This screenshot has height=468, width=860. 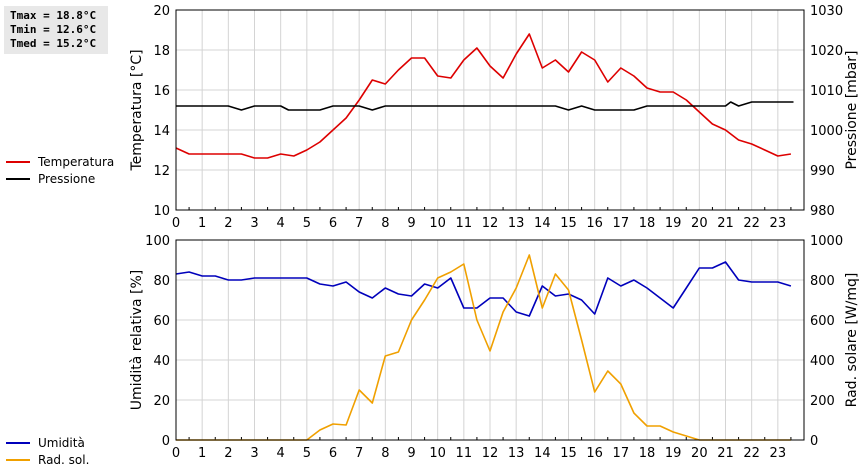 I want to click on y-axis-title-left: Temperatura [°C], so click(x=137, y=110).